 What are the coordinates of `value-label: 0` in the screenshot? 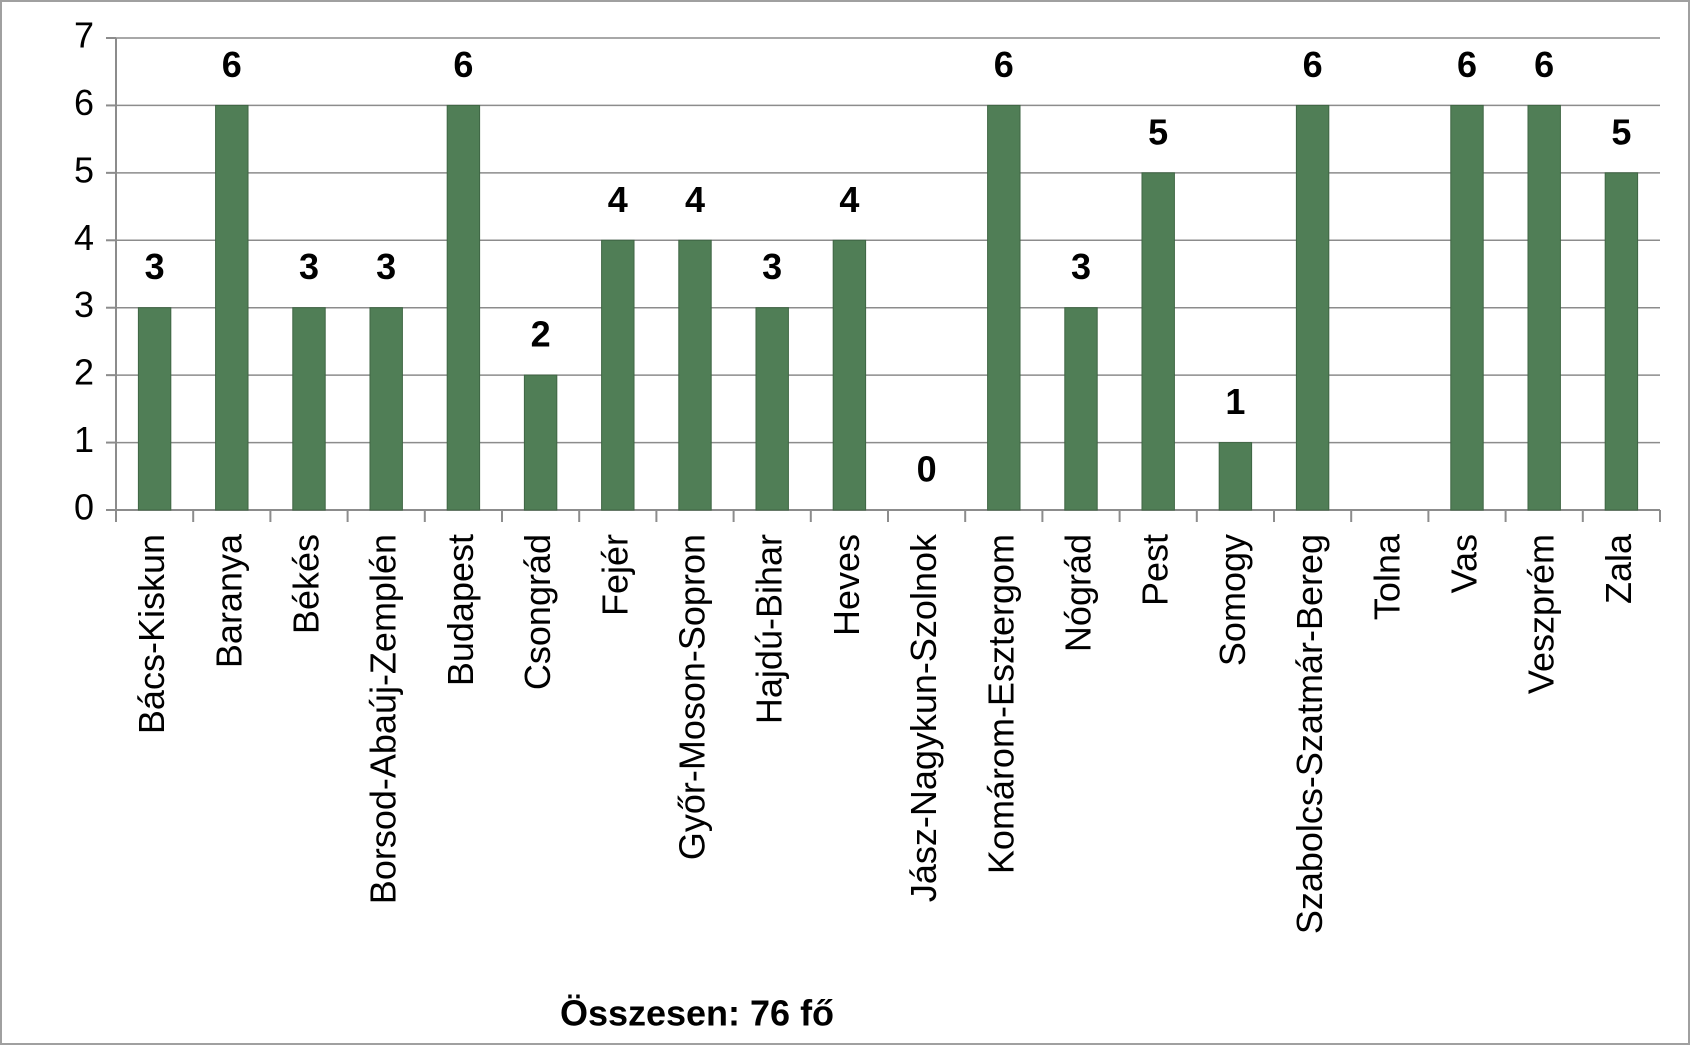 It's located at (927, 469).